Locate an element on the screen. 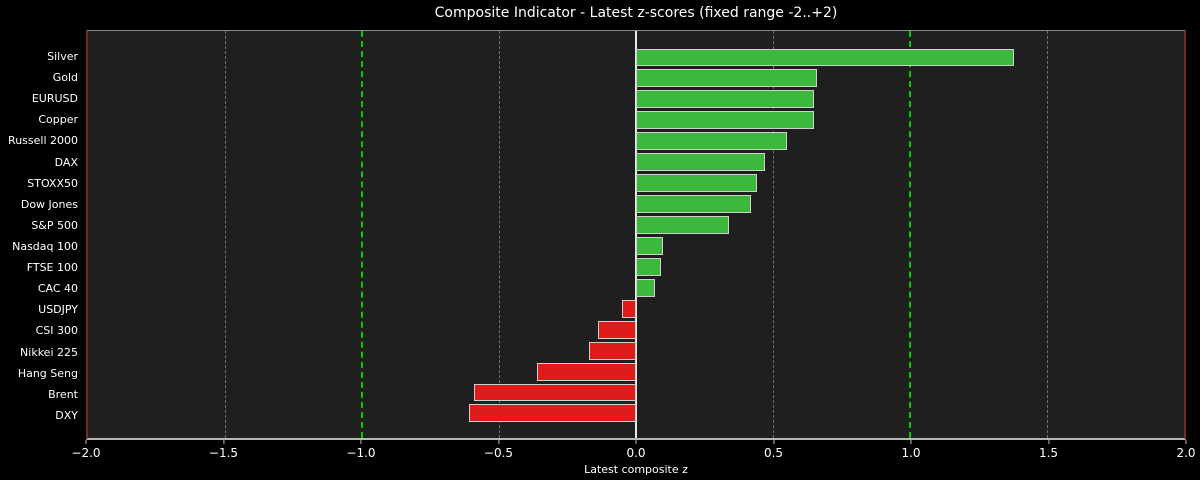 The image size is (1200, 480). y-tick-label-silver: Silver is located at coordinates (62, 57).